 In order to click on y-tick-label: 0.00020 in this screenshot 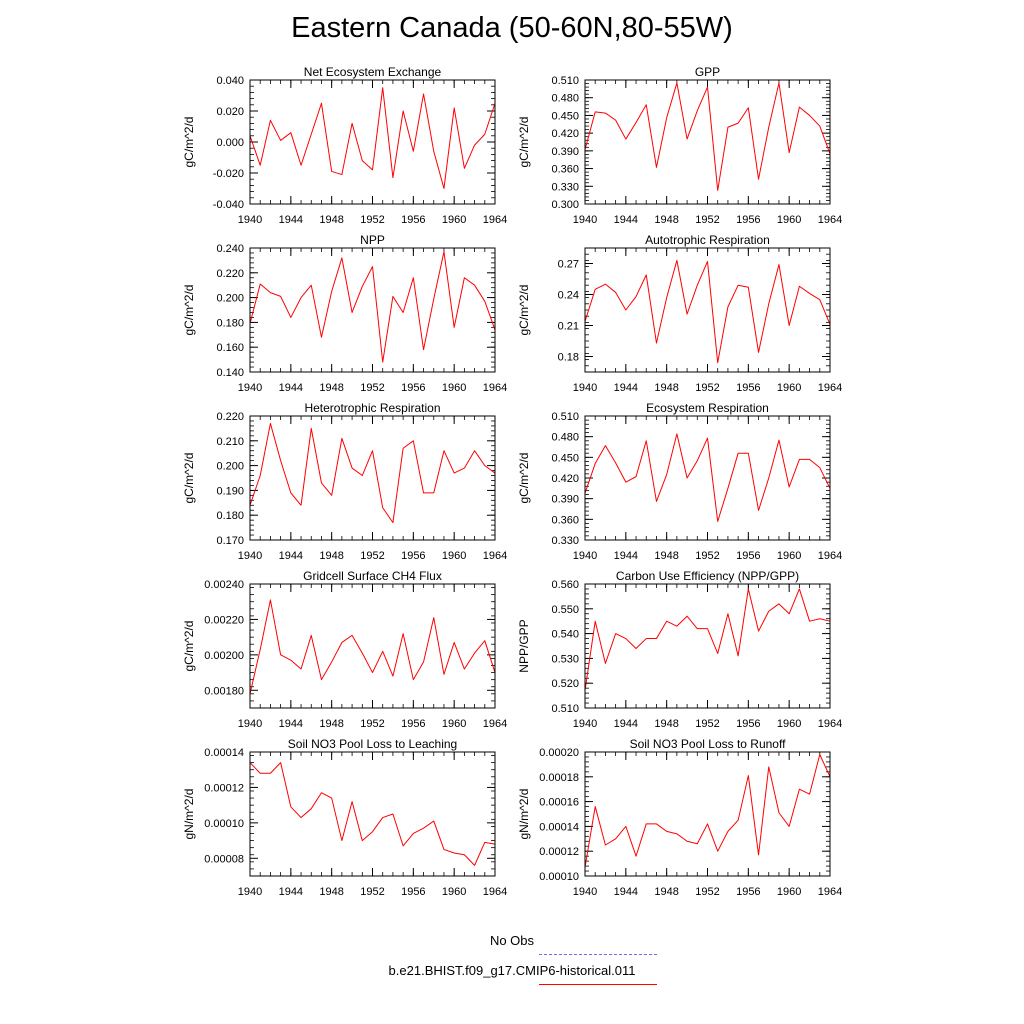, I will do `click(559, 753)`.